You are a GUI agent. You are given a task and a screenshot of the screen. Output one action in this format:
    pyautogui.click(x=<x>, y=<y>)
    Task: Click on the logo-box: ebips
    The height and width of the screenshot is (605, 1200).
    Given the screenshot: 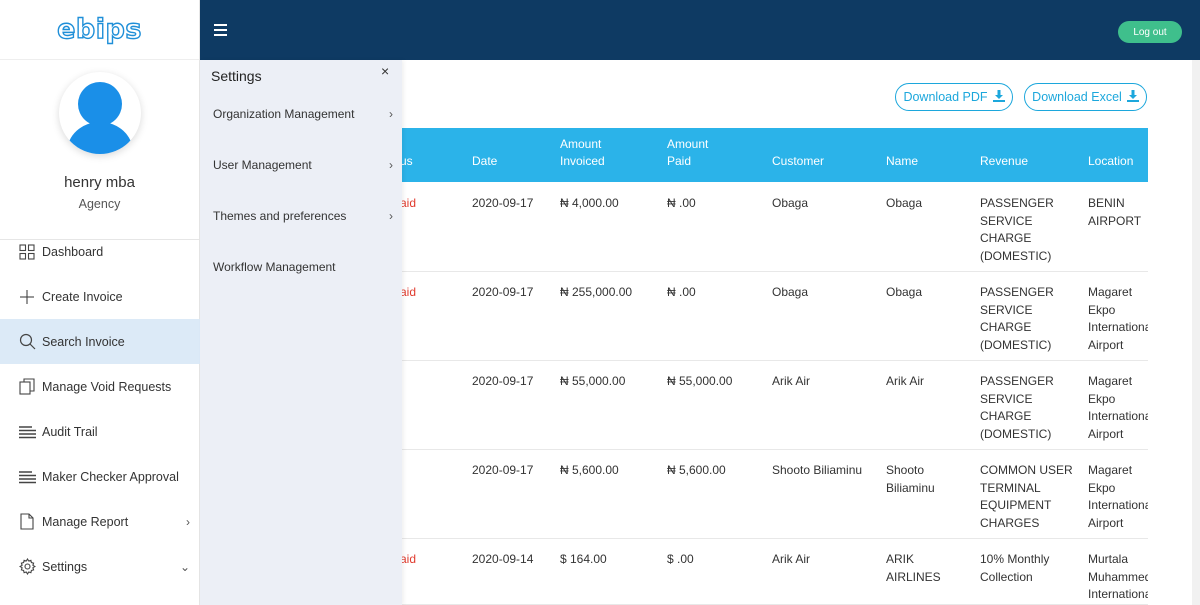 What is the action you would take?
    pyautogui.click(x=99, y=30)
    